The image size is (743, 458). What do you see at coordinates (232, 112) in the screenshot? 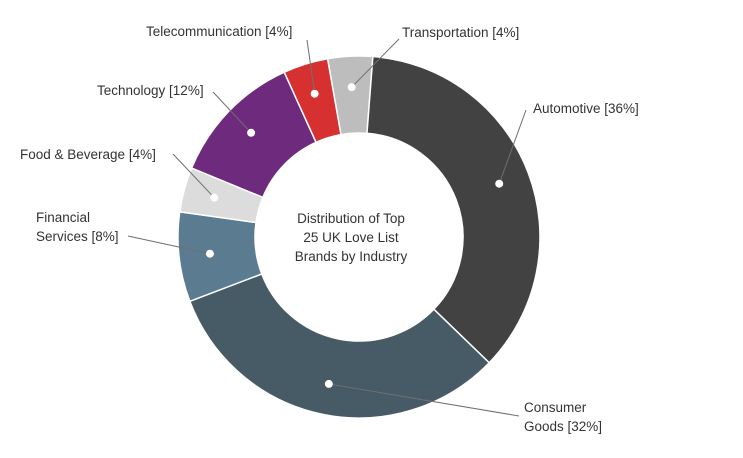
I see `leader-line-technology` at bounding box center [232, 112].